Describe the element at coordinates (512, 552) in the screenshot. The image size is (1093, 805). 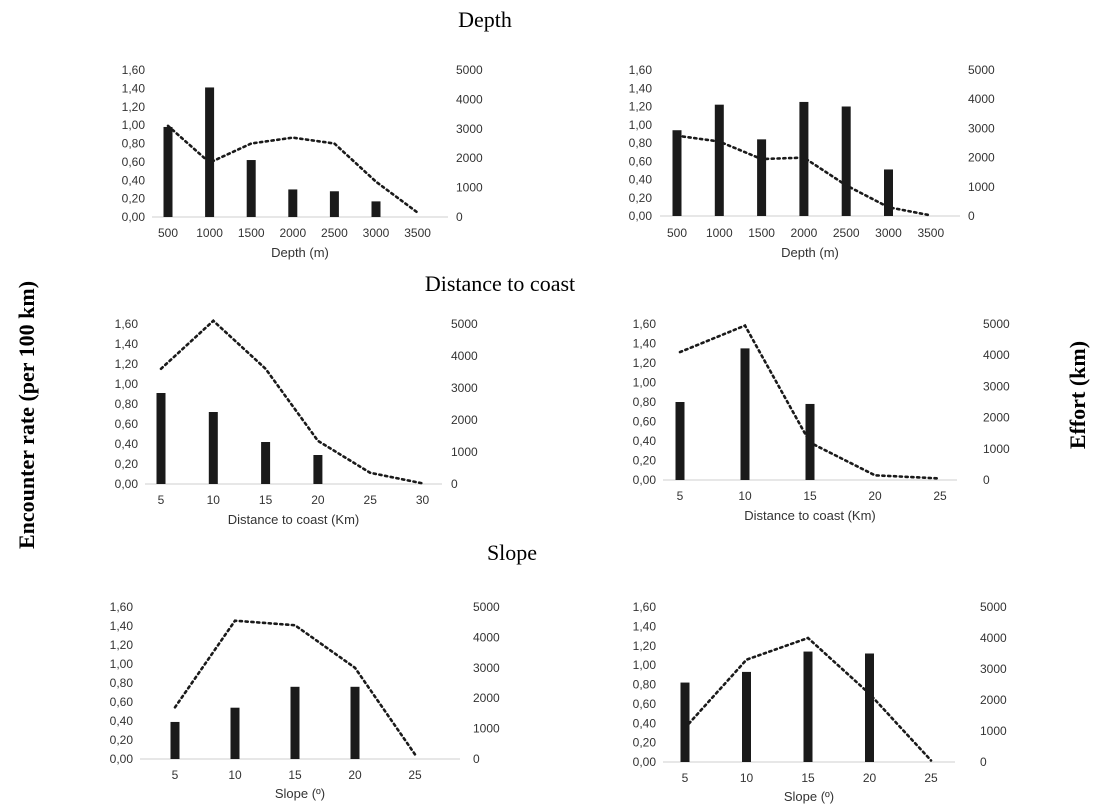
I see `section-title-slope: Slope` at that location.